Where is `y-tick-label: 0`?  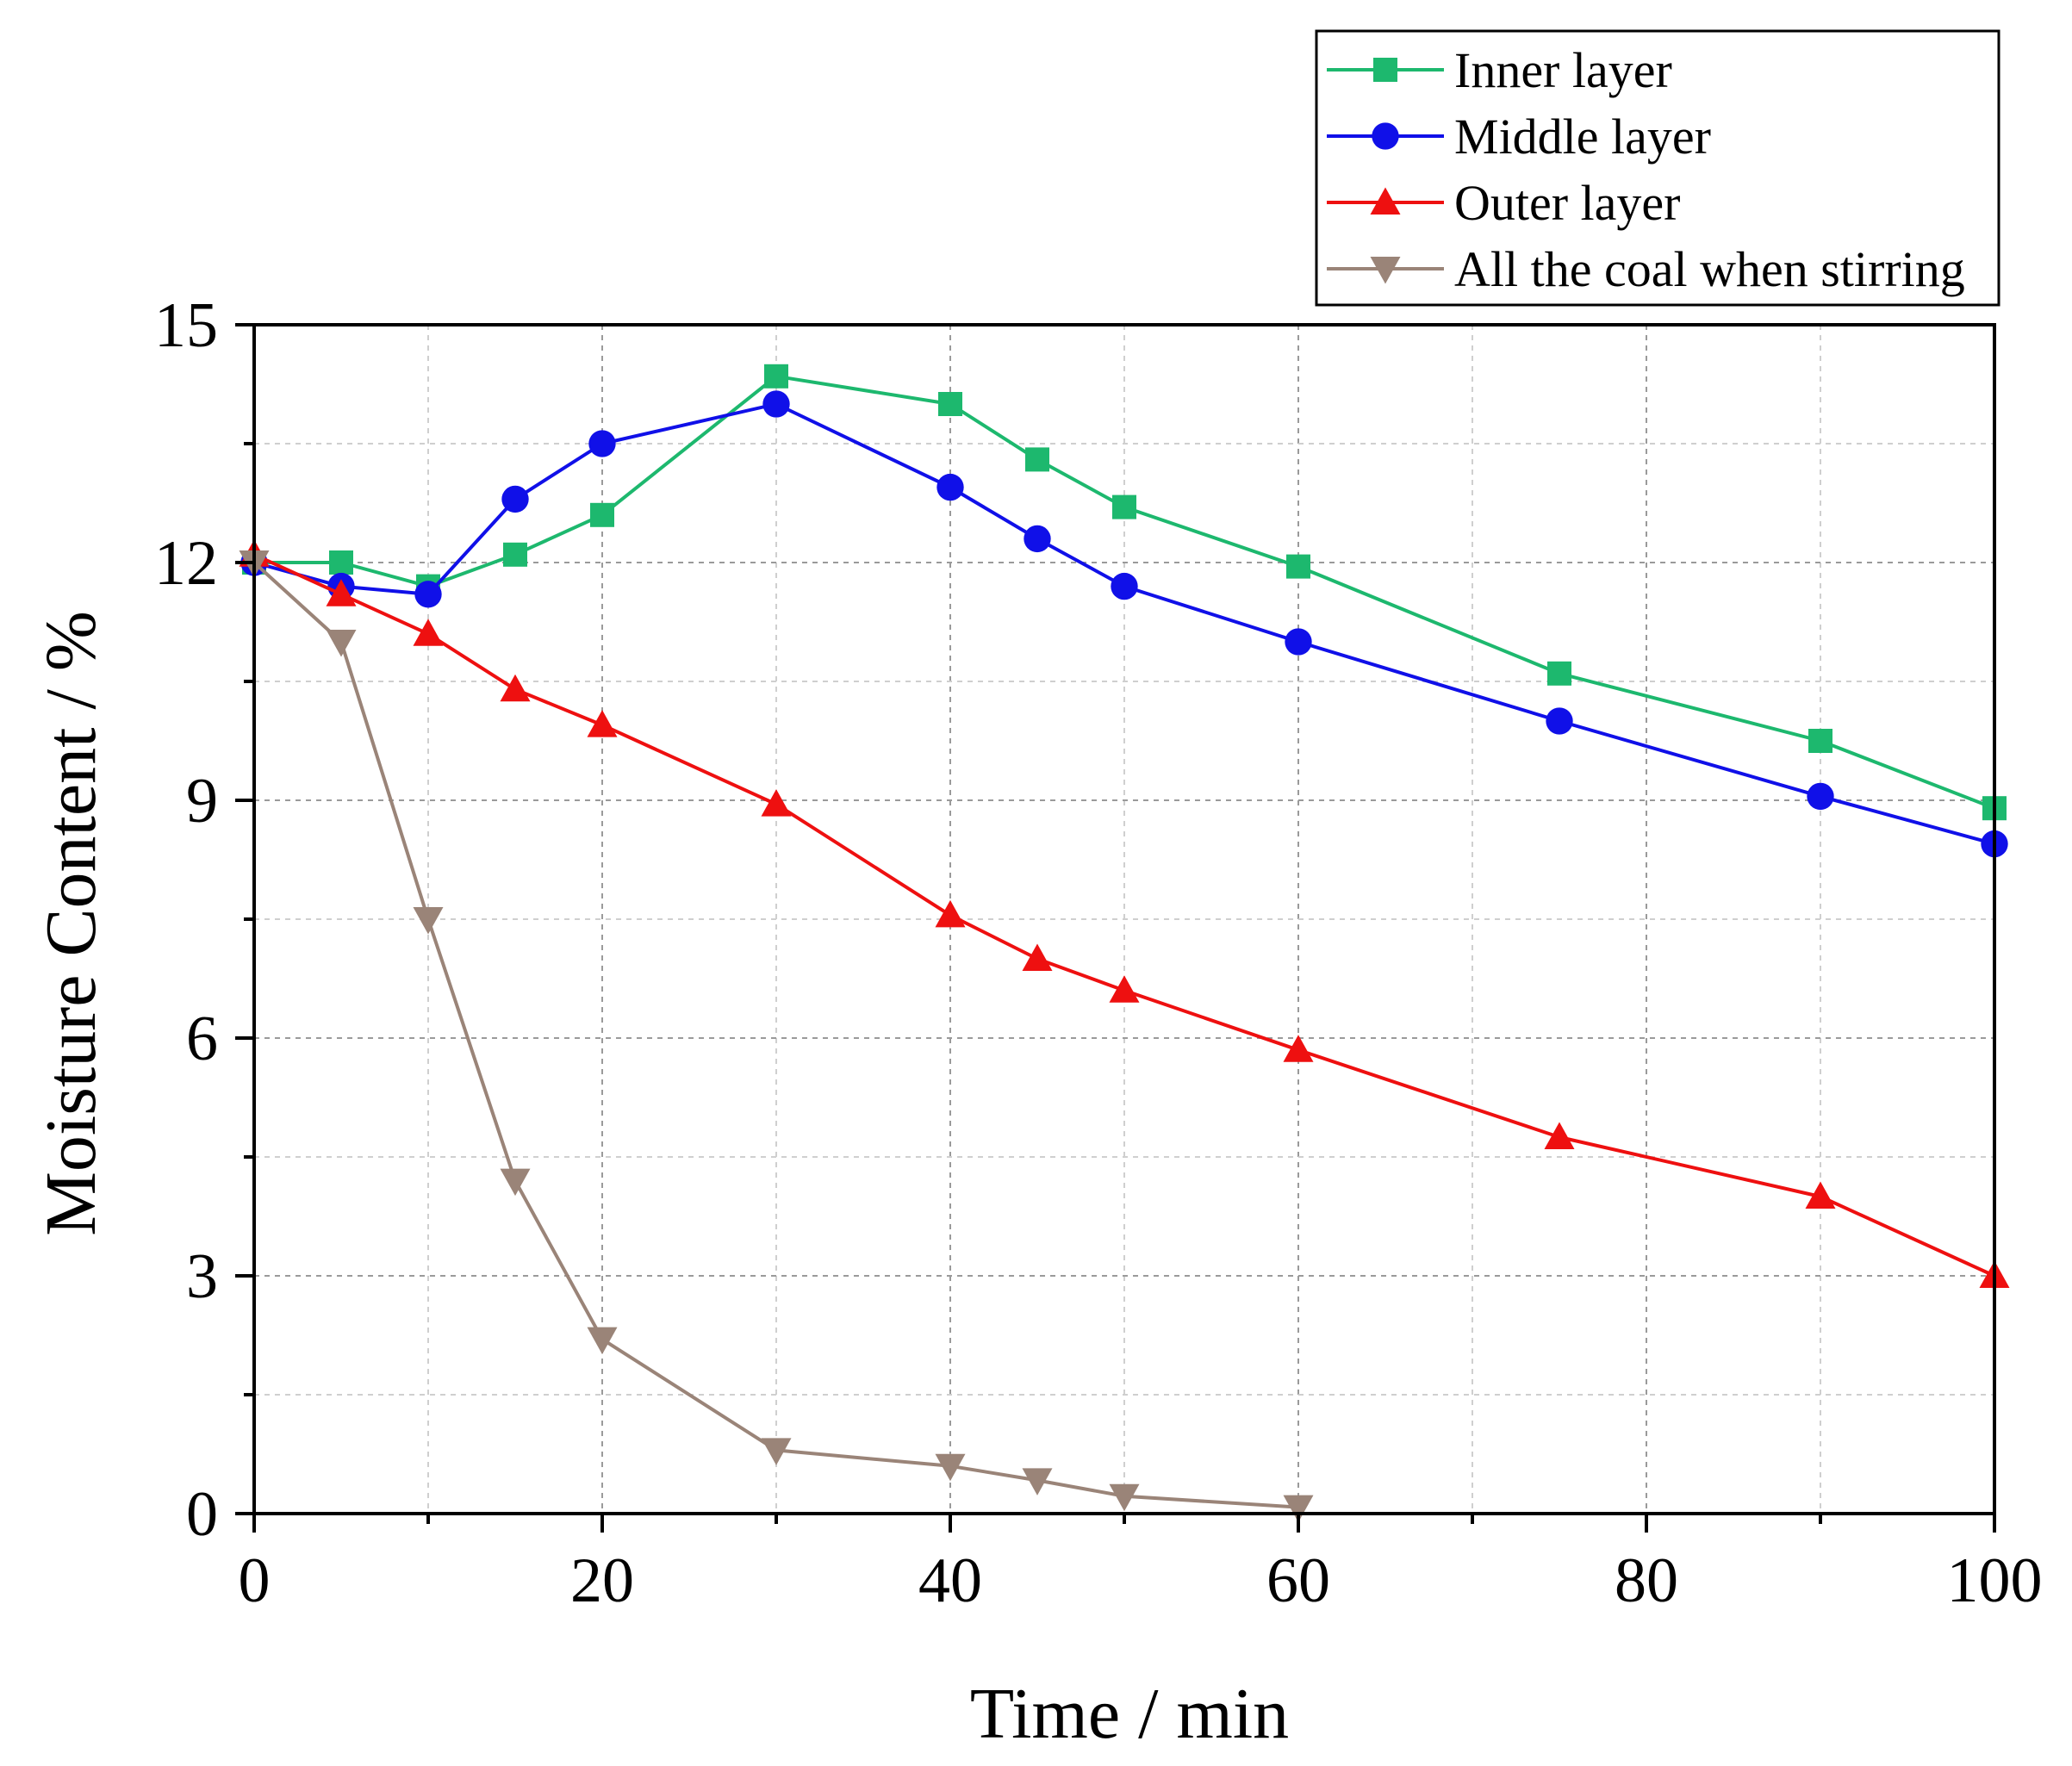
y-tick-label: 0 is located at coordinates (202, 1514).